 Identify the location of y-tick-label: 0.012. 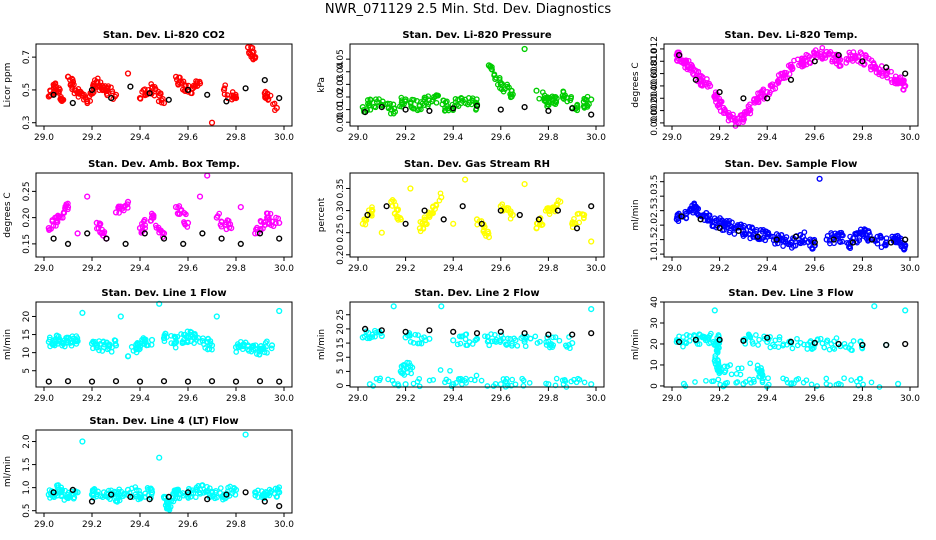
(655, 49).